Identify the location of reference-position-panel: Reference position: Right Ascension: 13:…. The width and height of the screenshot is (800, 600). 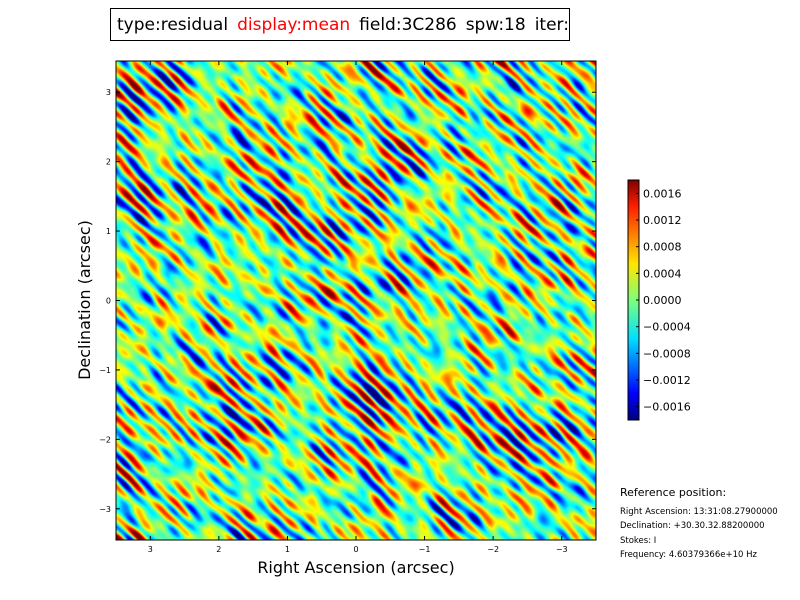
(709, 524).